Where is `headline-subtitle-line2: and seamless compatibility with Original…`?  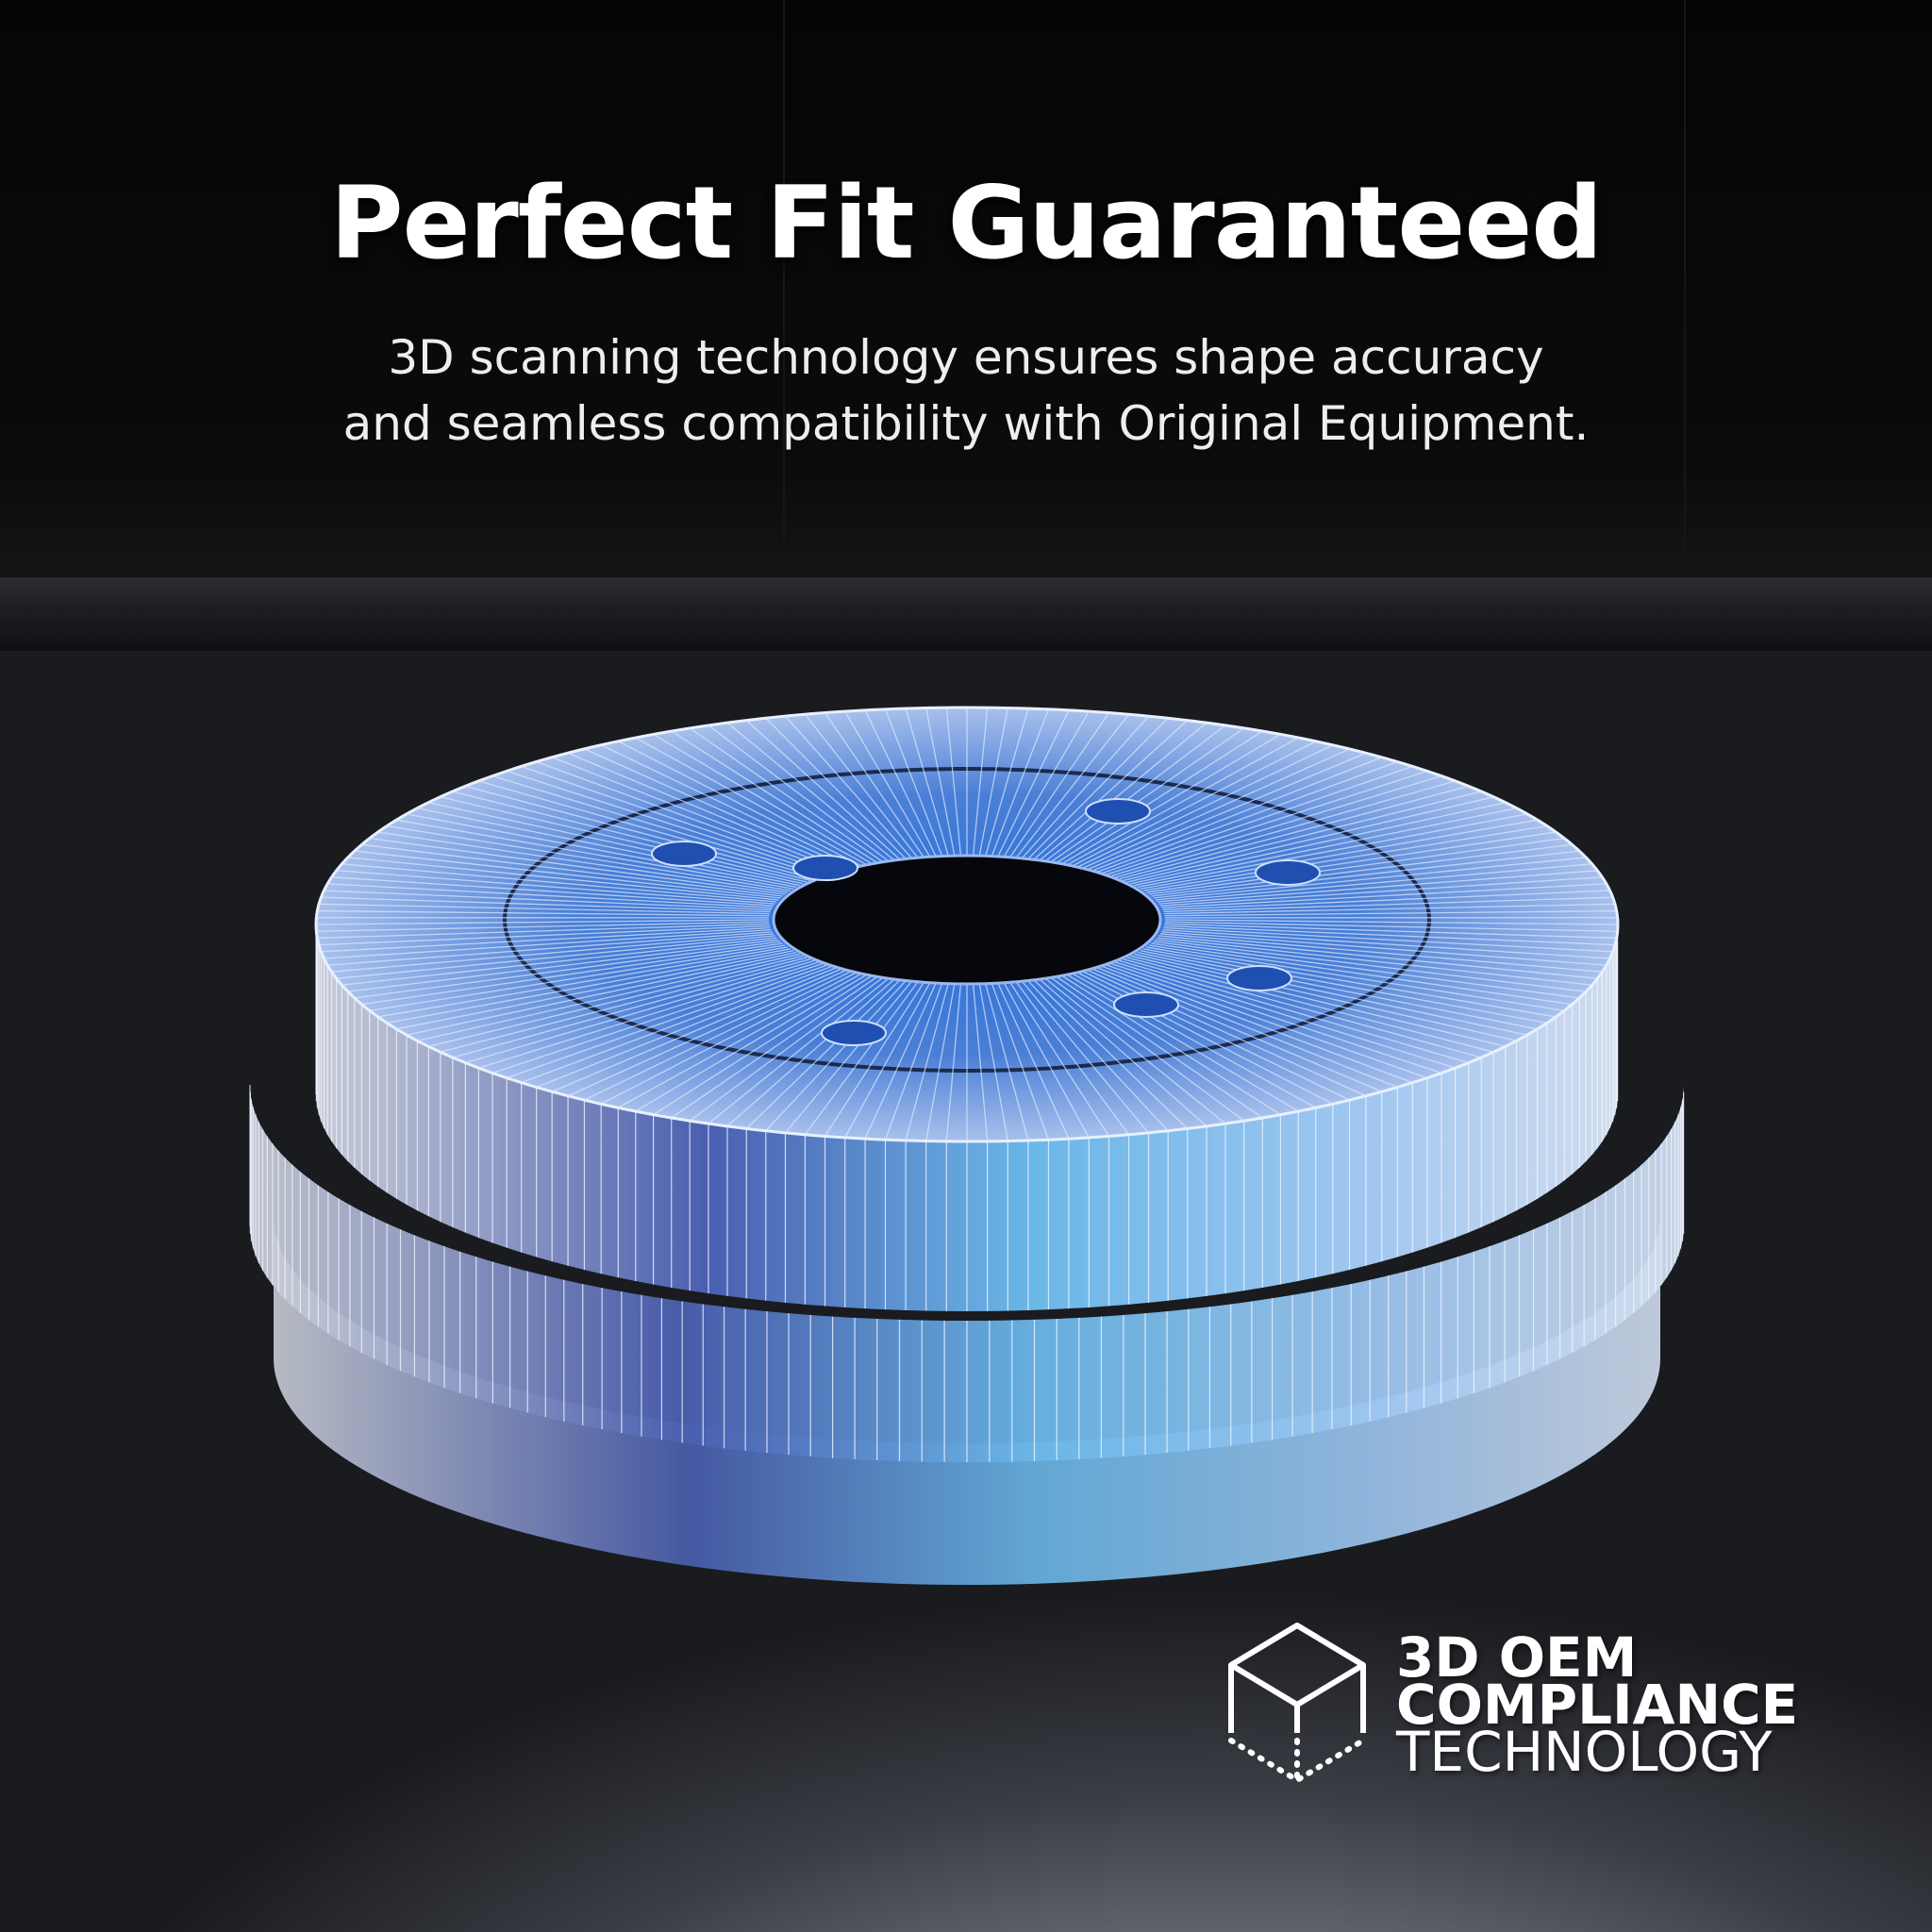 headline-subtitle-line2: and seamless compatibility with Original… is located at coordinates (966, 423).